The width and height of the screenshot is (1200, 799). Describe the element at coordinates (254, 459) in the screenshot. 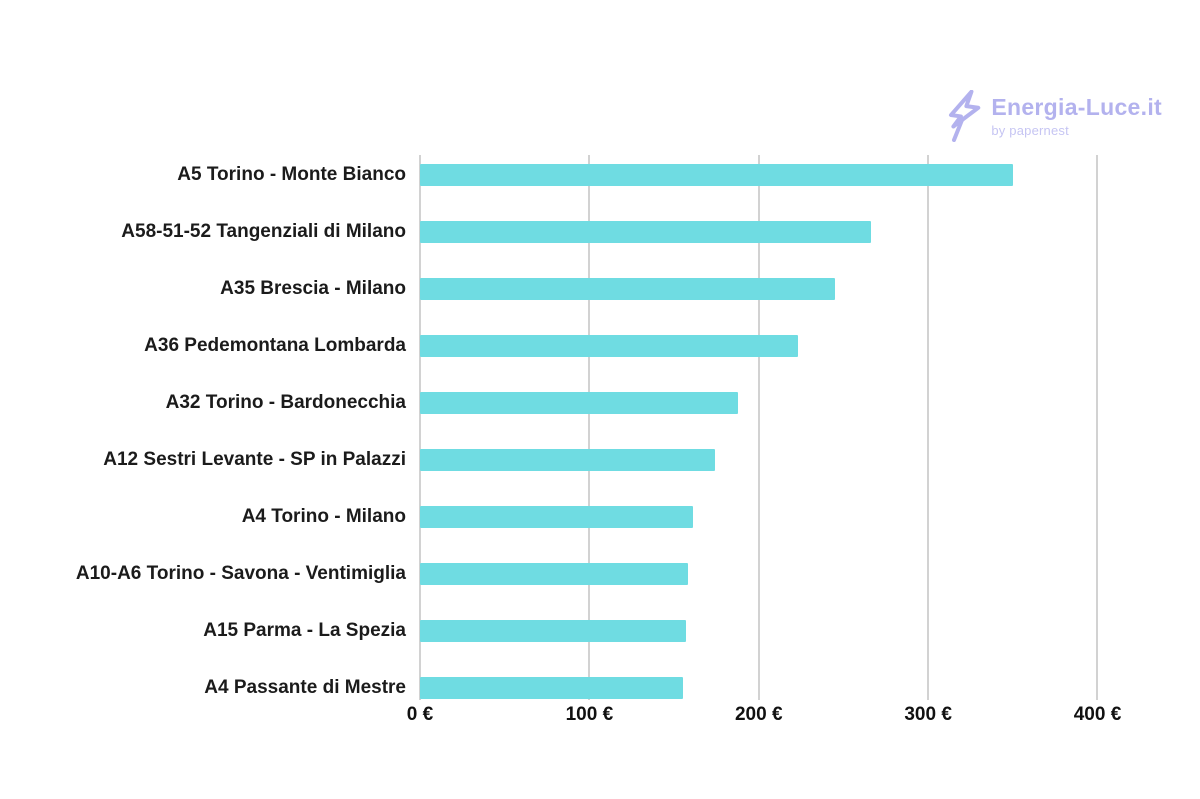

I see `category-label-6: A12 Sestri Levante - SP in Palazzi` at that location.